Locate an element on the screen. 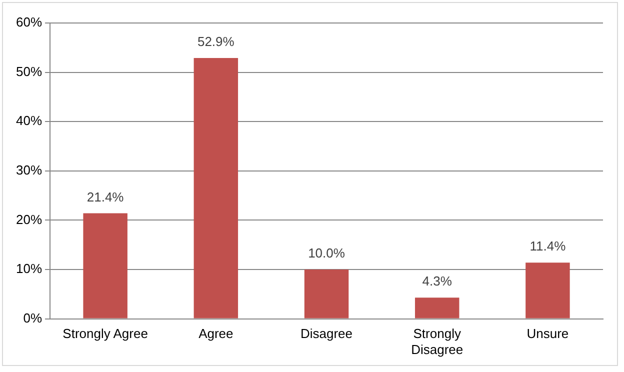  y-tick-label: 60% is located at coordinates (29, 22).